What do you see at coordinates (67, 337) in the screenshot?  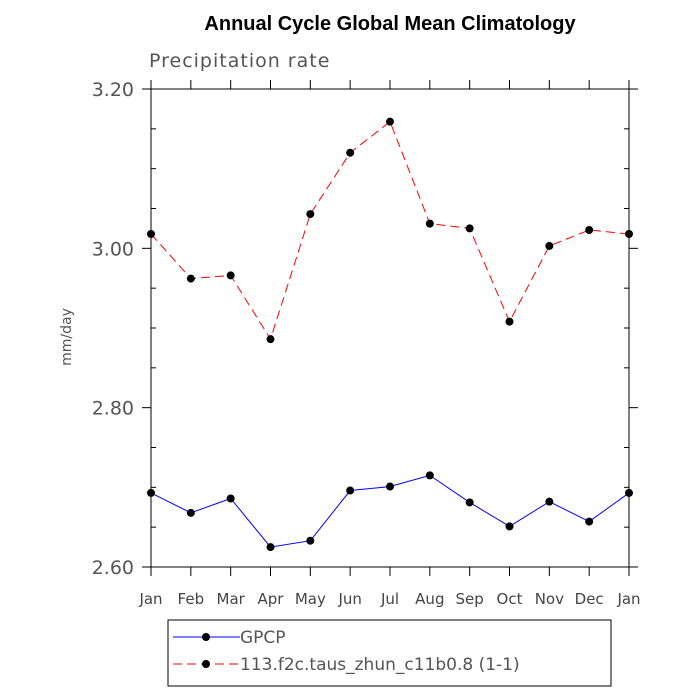 I see `y-axis-label: mm/day` at bounding box center [67, 337].